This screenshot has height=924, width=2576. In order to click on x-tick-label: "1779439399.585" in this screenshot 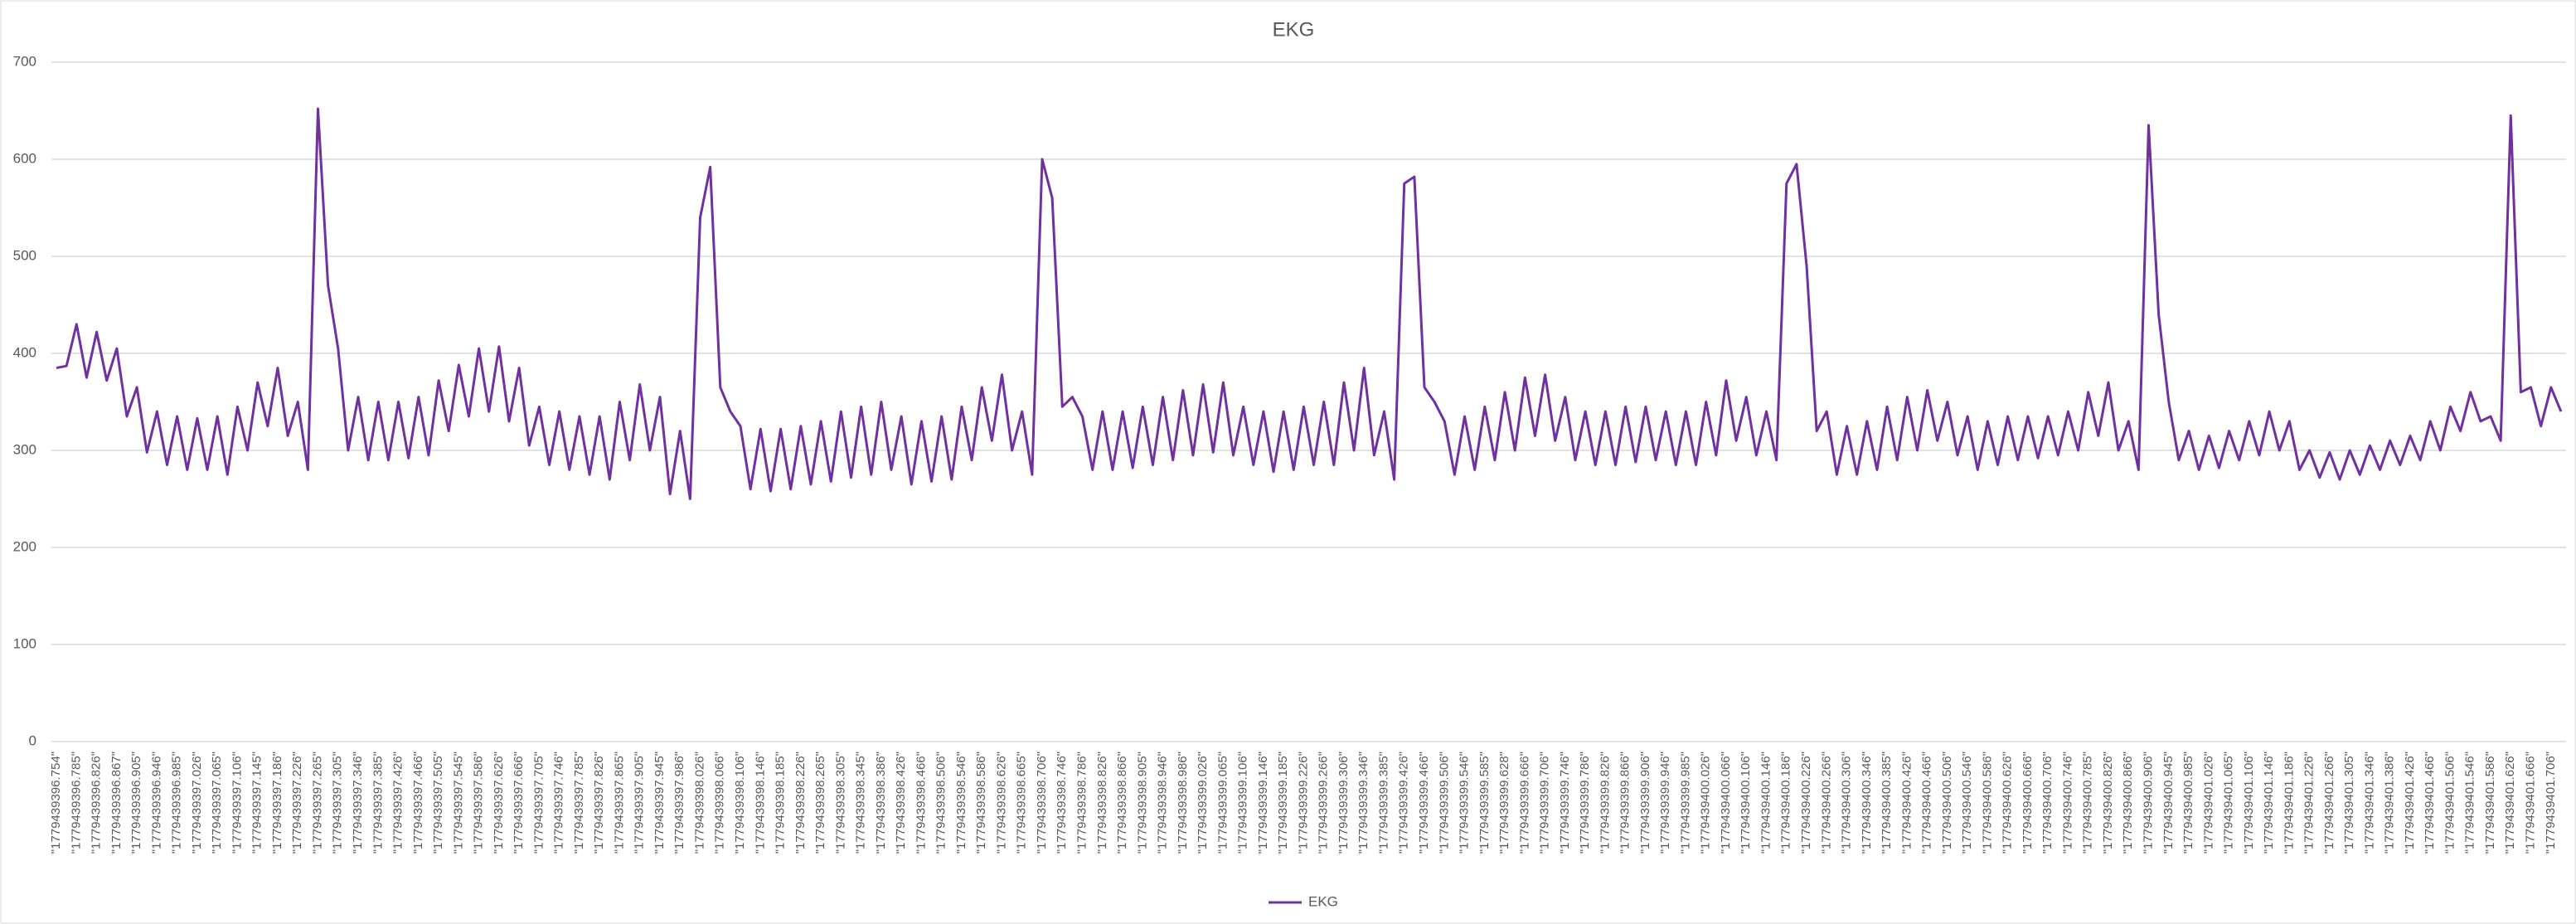, I will do `click(1484, 802)`.